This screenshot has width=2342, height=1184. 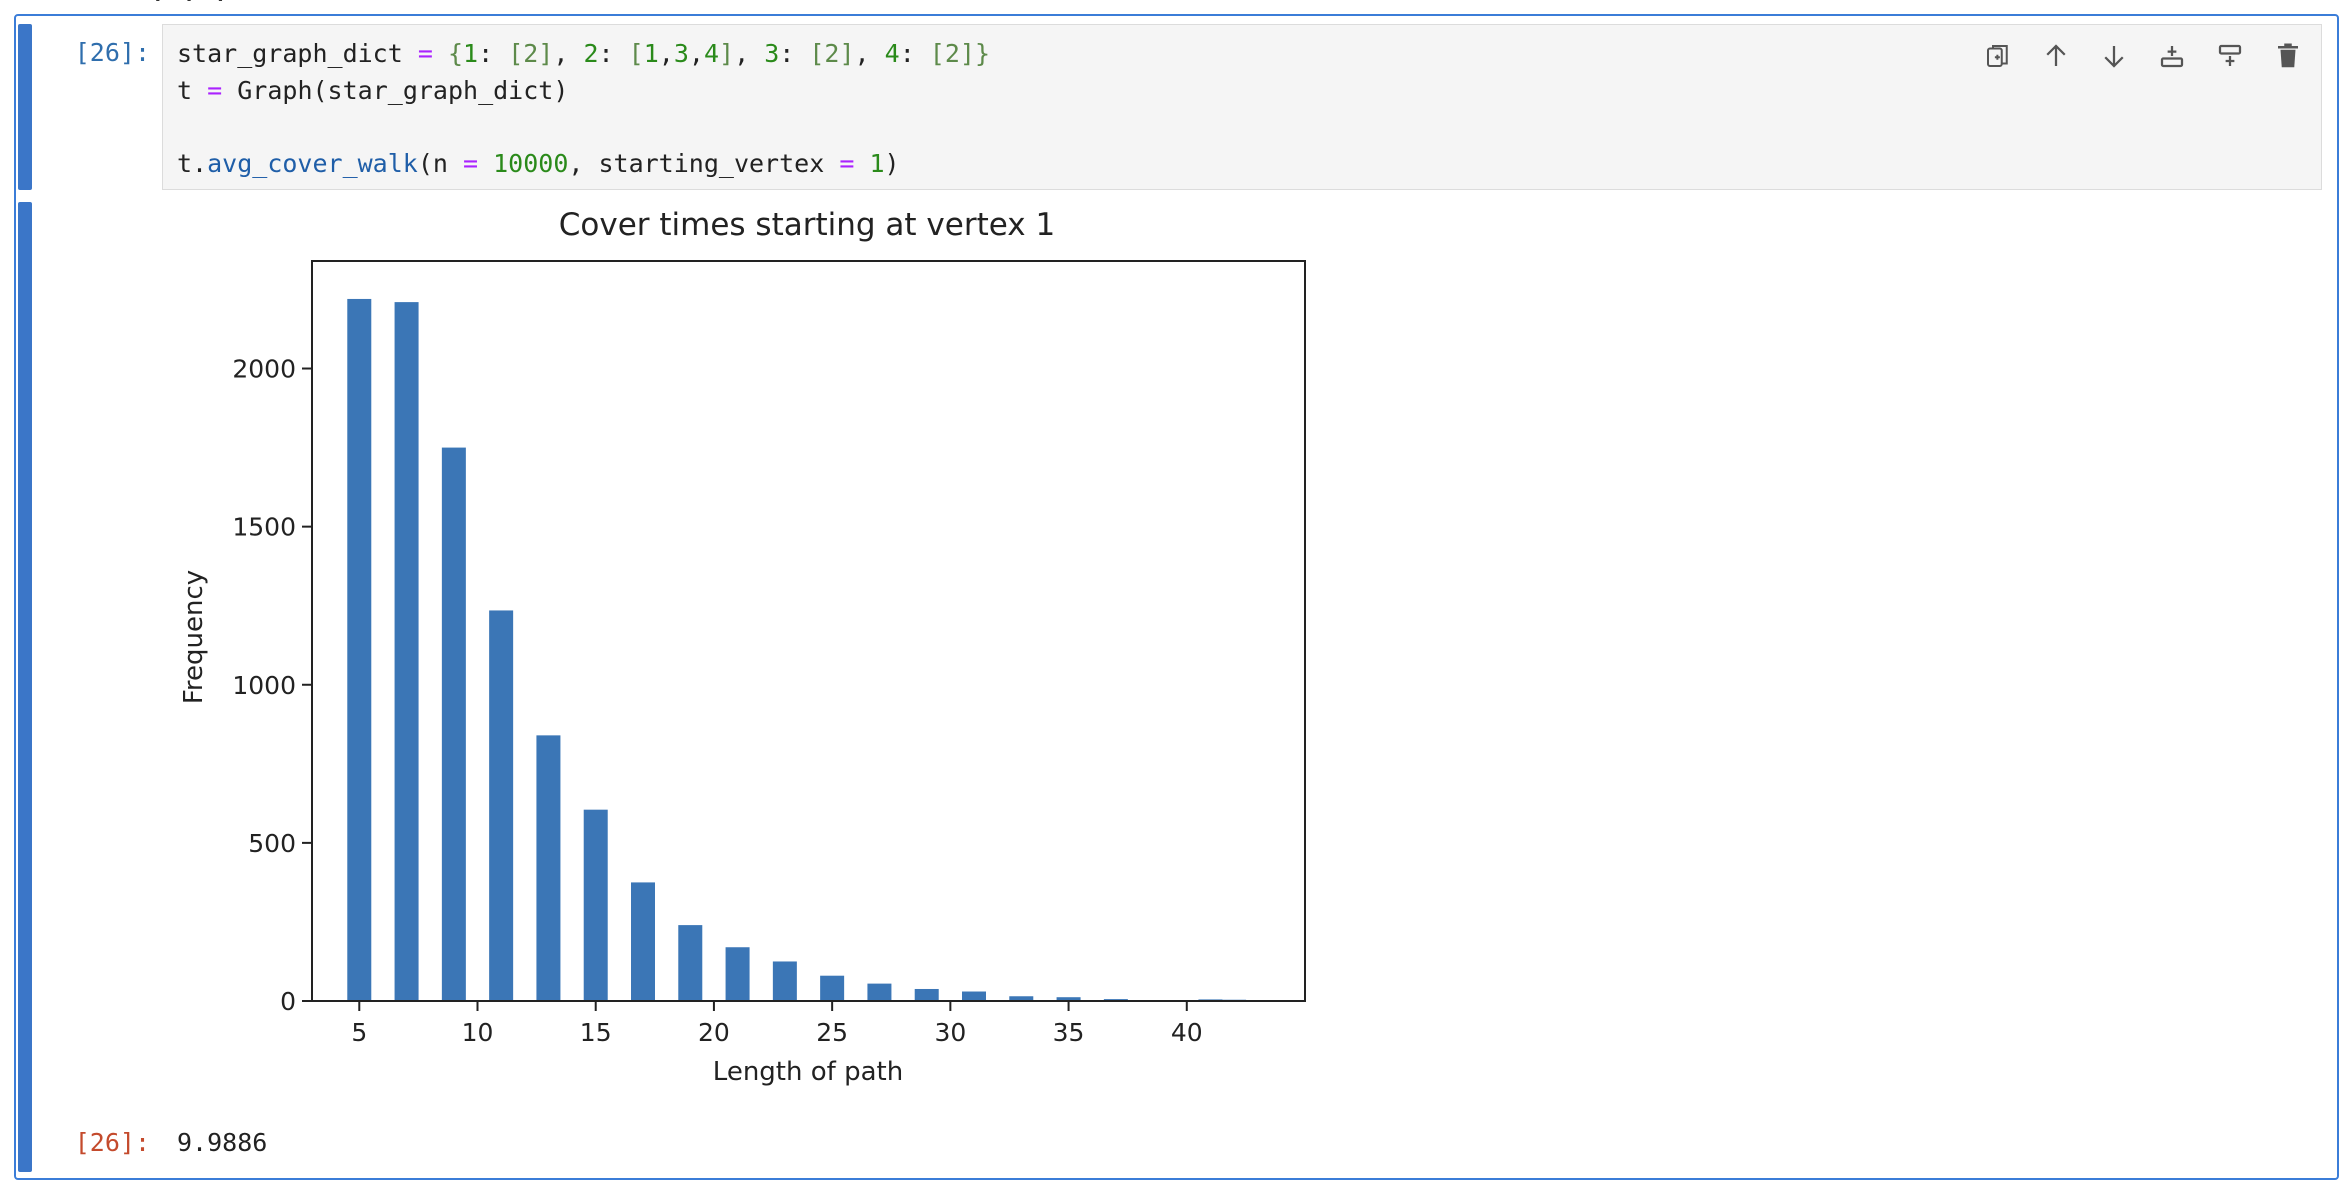 I want to click on x-tick-label: 15, so click(x=596, y=1032).